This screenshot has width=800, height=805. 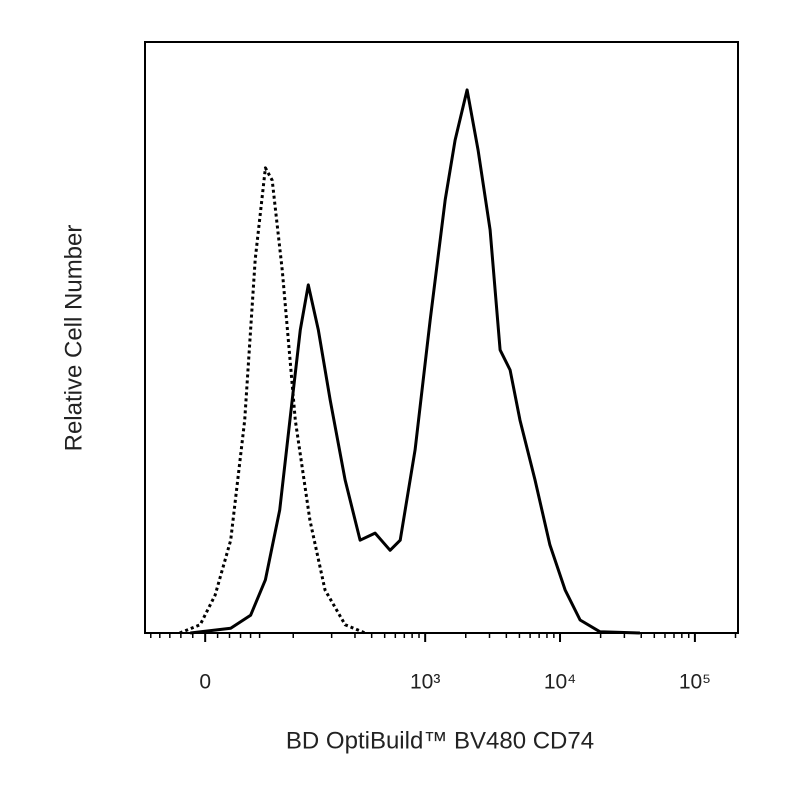 I want to click on x-tick-label: 10⁴, so click(x=560, y=682).